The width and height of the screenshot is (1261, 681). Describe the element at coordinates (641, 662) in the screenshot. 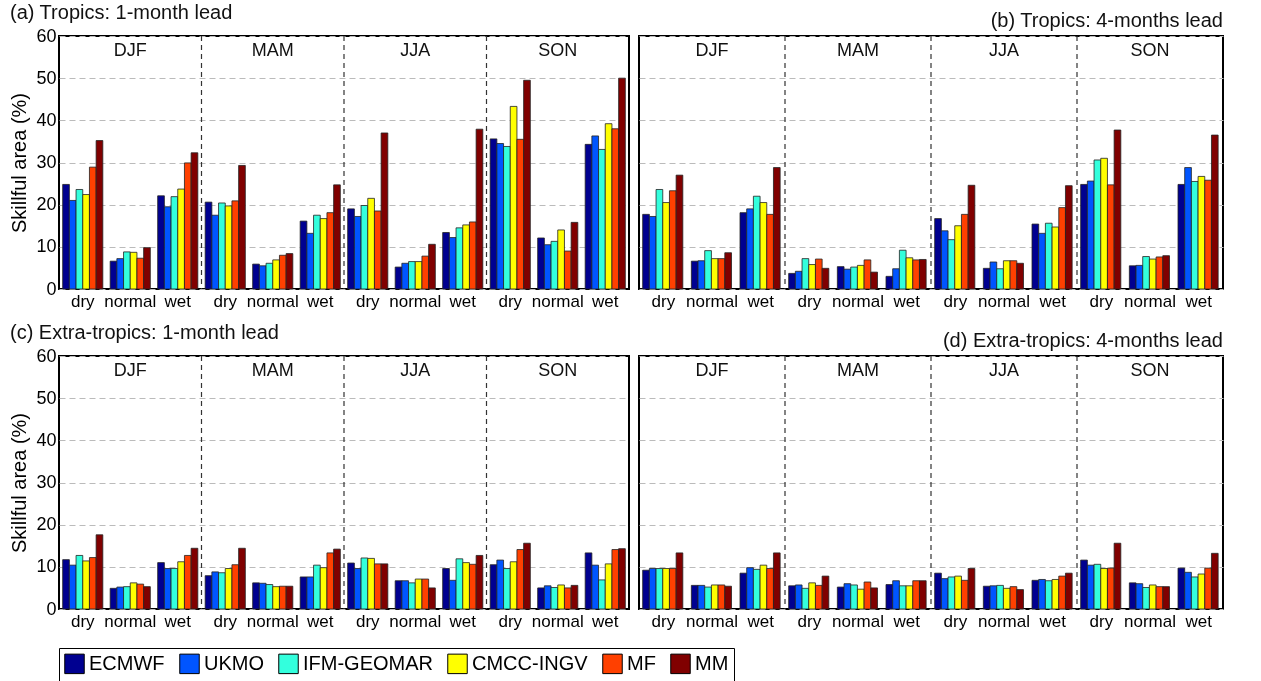

I see `legend-label: MF` at that location.